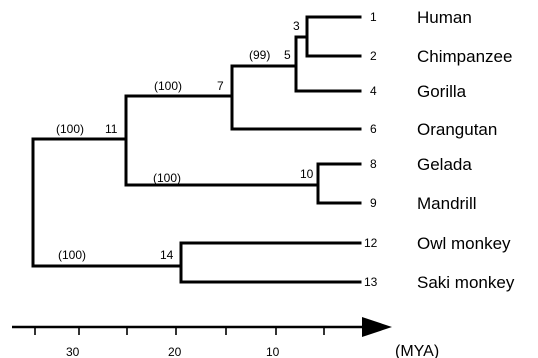 The height and width of the screenshot is (358, 538). I want to click on node-number-14: 14, so click(167, 255).